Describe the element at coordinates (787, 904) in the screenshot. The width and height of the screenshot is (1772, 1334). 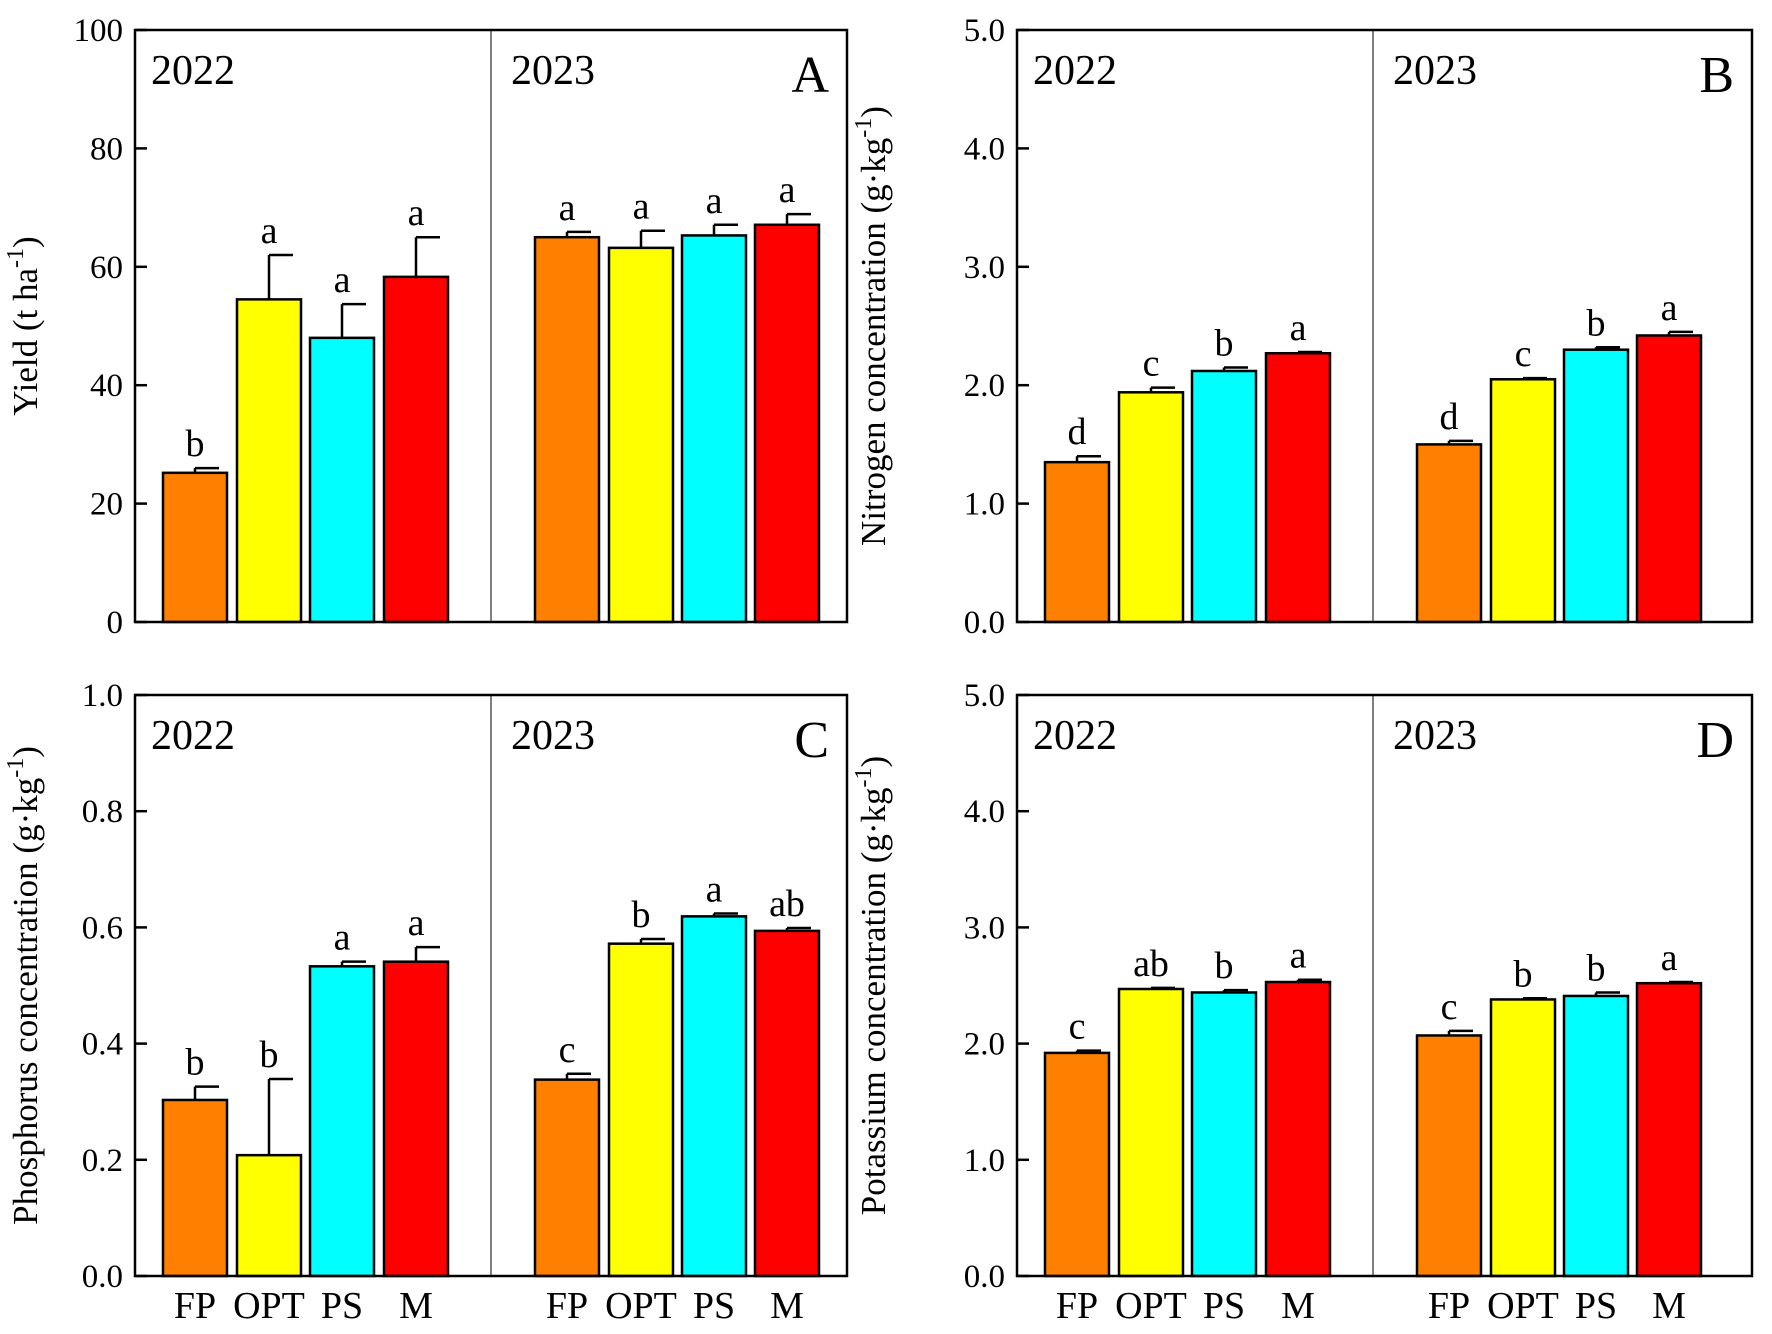
I see `significance-letter: ab` at that location.